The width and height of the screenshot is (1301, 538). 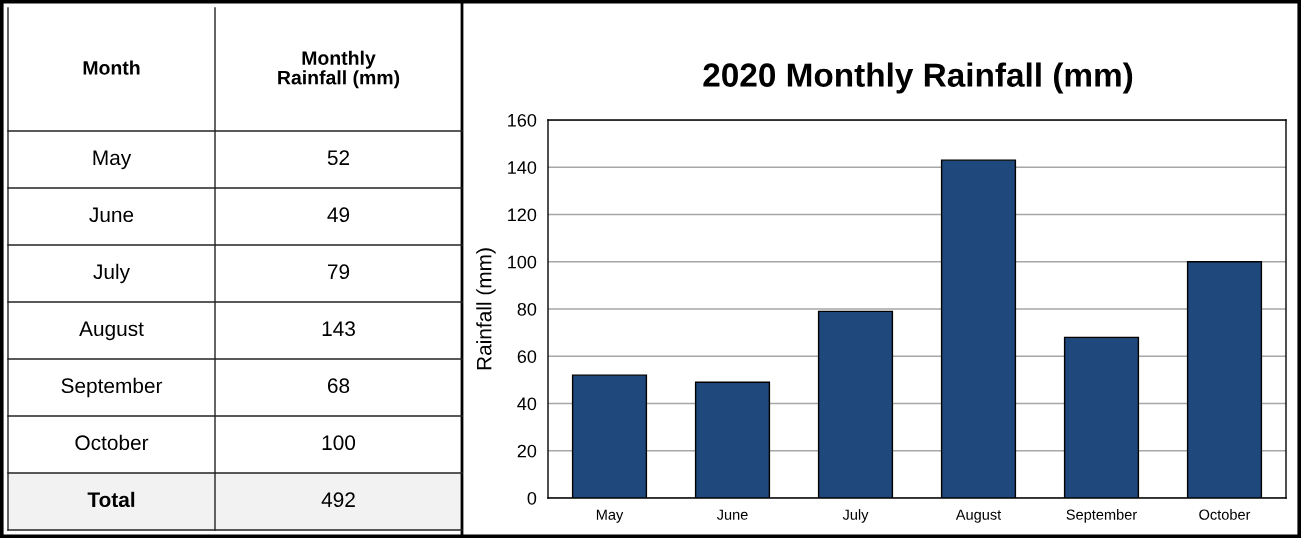 What do you see at coordinates (338, 158) in the screenshot?
I see `data-label: 52` at bounding box center [338, 158].